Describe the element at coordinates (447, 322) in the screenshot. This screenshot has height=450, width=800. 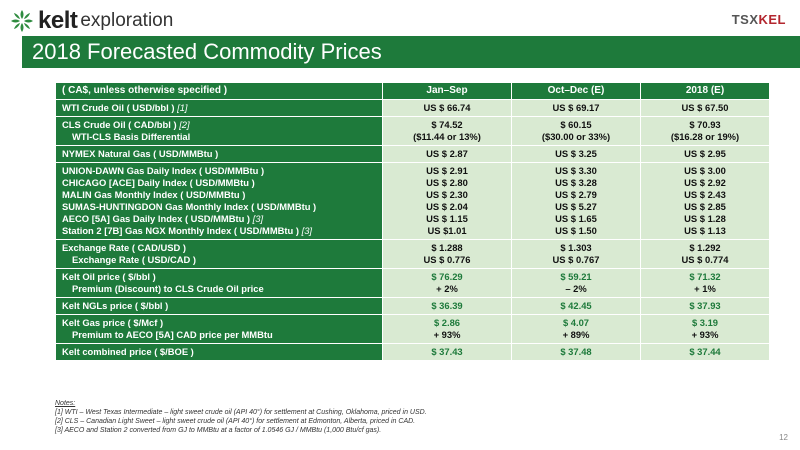
I see `value-text: $ 2.86` at that location.